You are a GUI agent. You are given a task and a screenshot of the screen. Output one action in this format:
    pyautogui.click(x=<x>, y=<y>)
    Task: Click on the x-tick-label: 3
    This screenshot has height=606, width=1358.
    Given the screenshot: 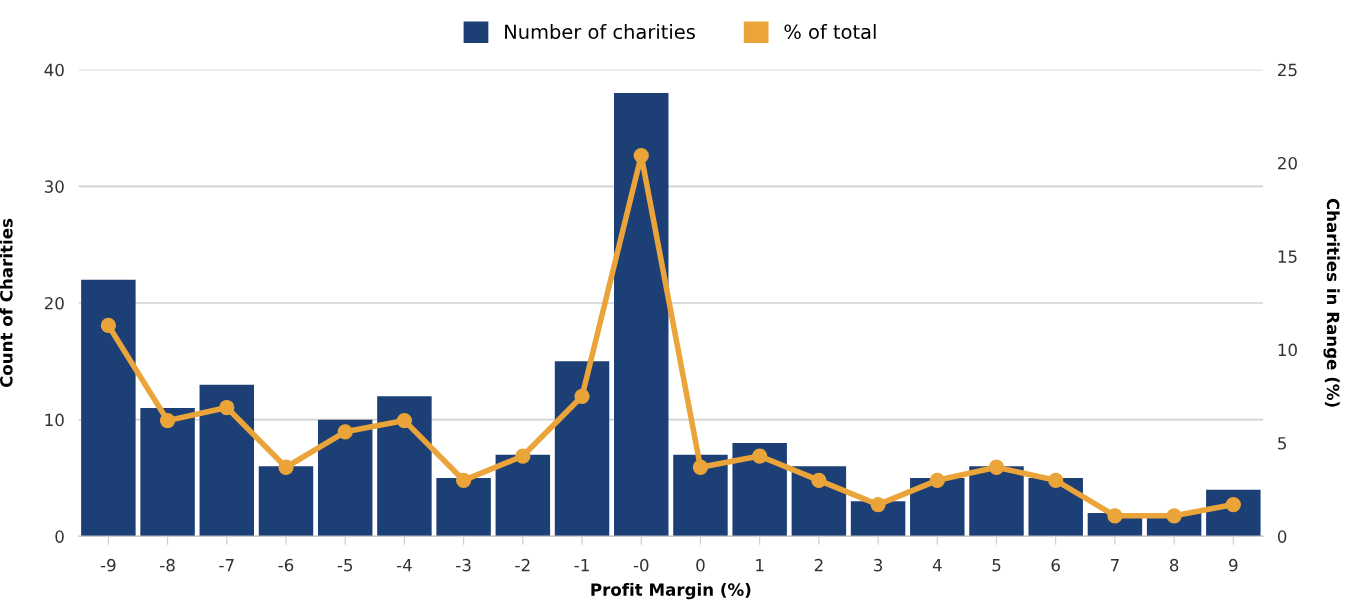 What is the action you would take?
    pyautogui.click(x=878, y=565)
    